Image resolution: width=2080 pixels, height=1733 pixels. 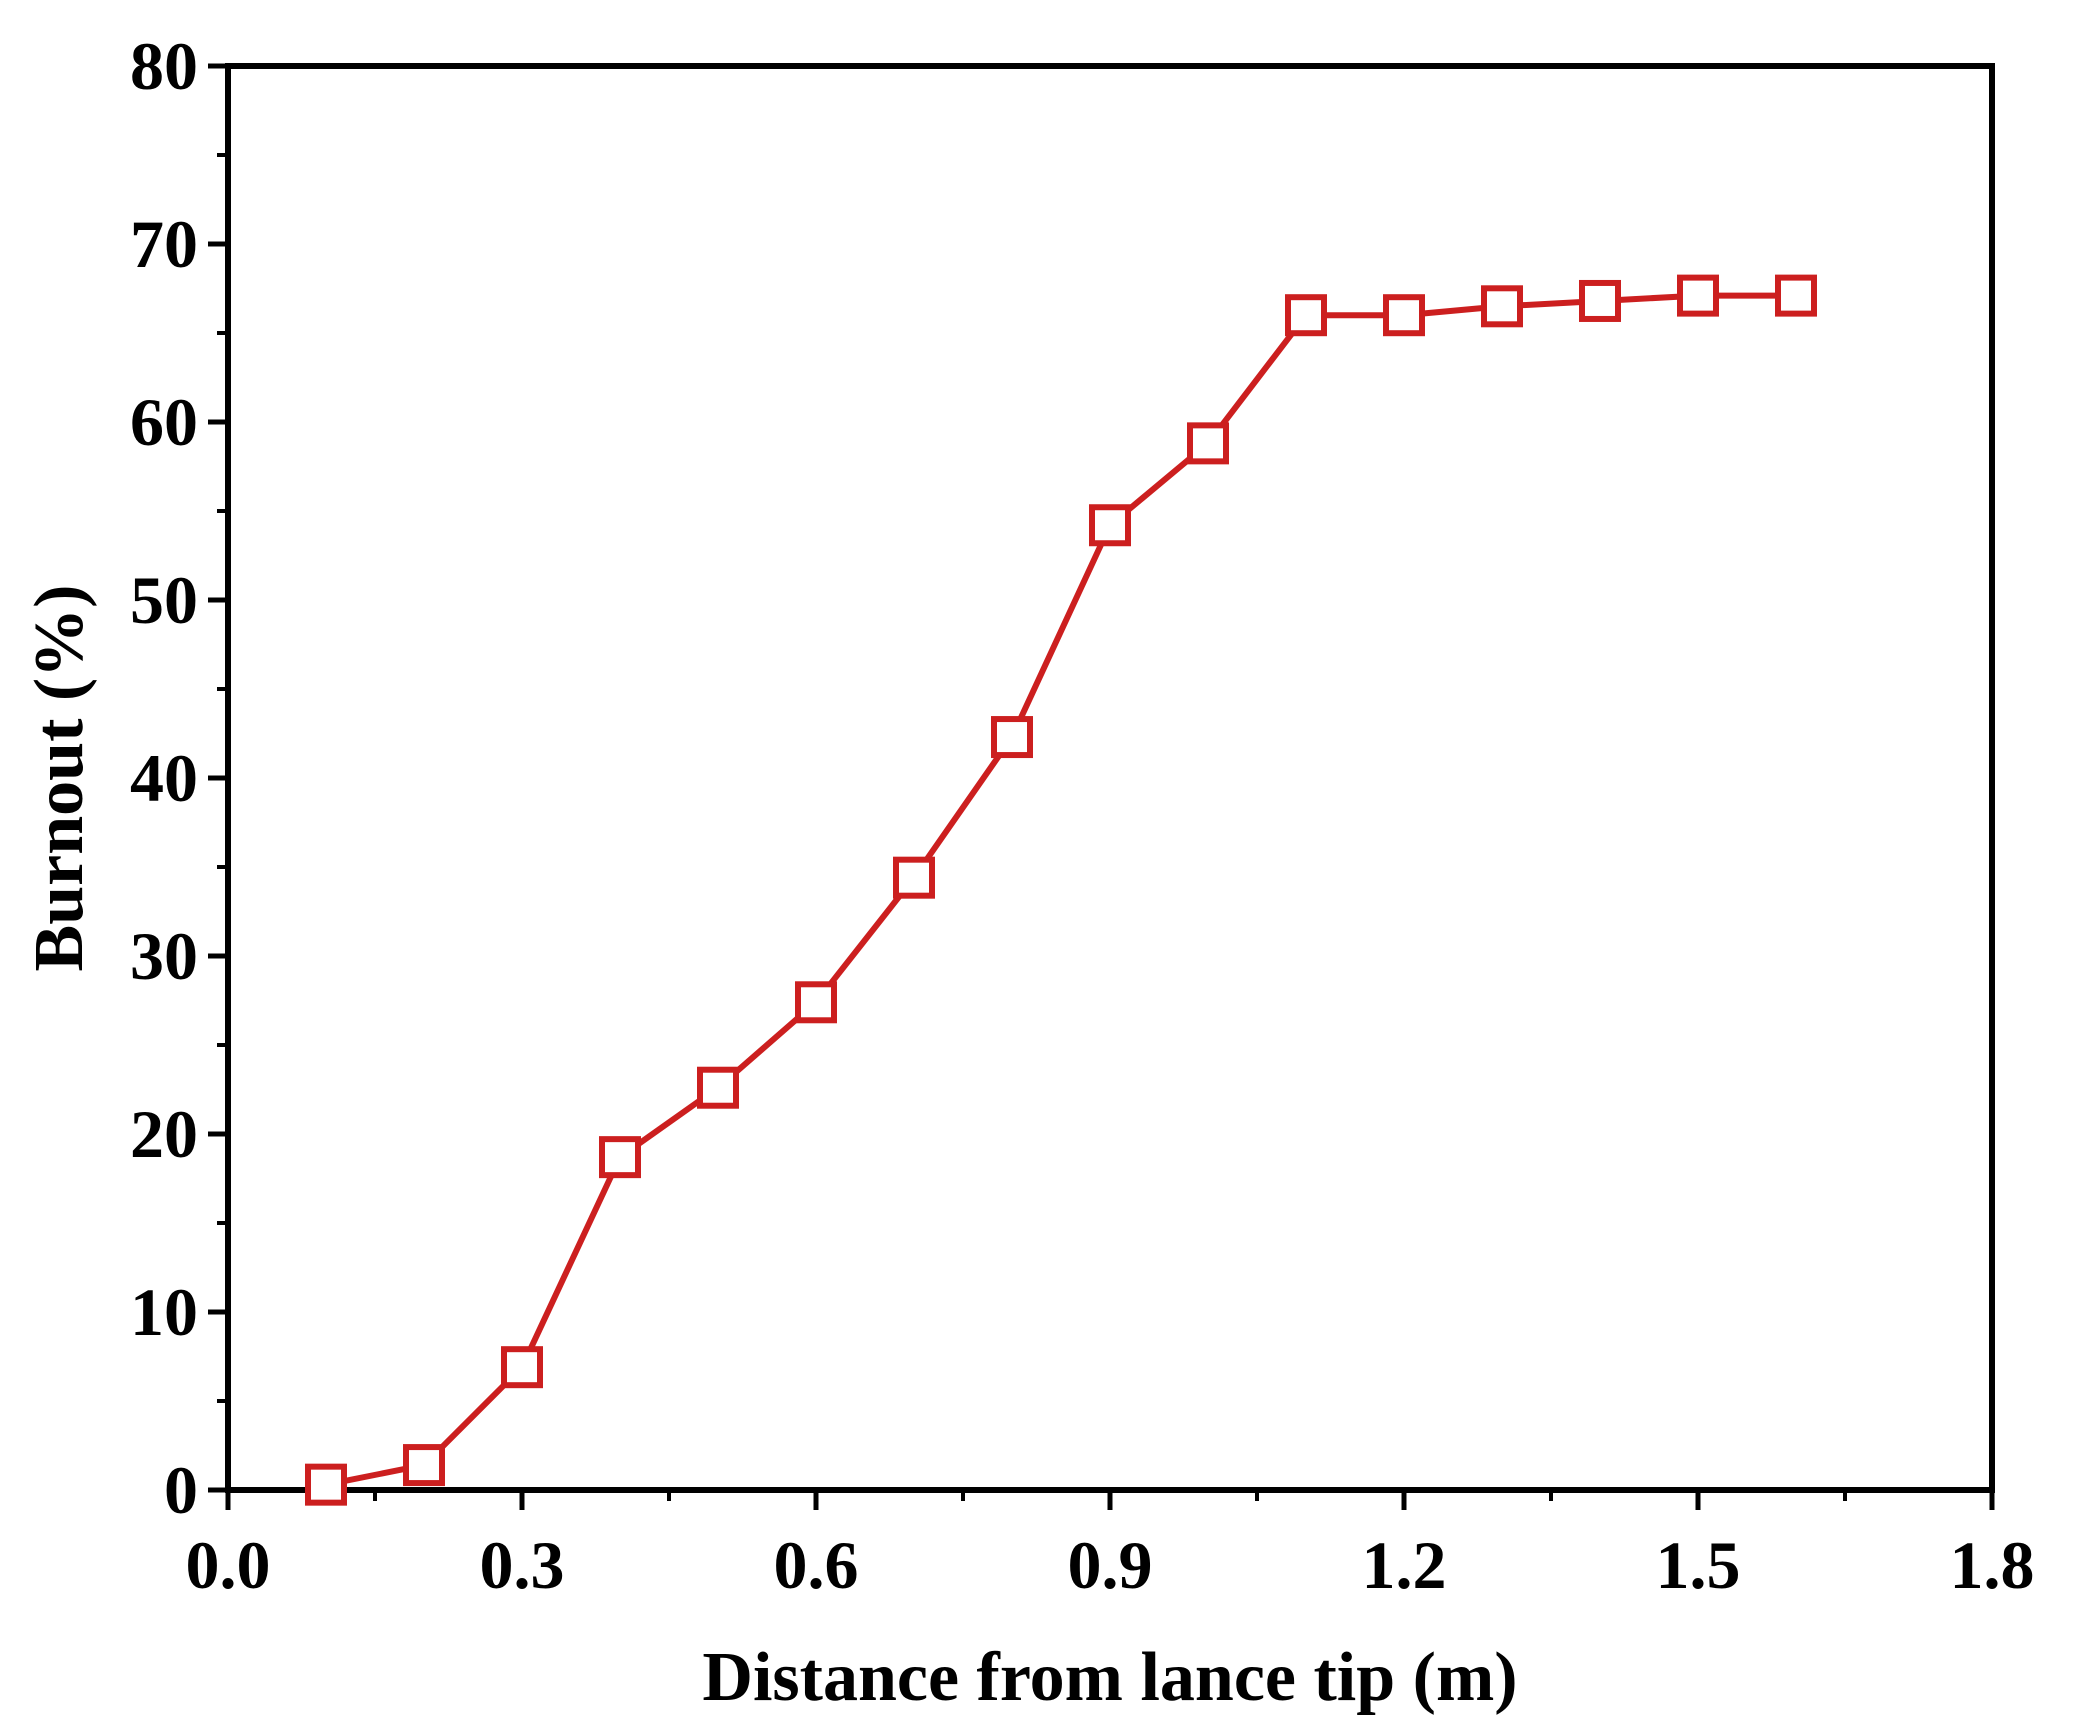 What do you see at coordinates (1992, 1565) in the screenshot?
I see `x-tick-label: 1.8` at bounding box center [1992, 1565].